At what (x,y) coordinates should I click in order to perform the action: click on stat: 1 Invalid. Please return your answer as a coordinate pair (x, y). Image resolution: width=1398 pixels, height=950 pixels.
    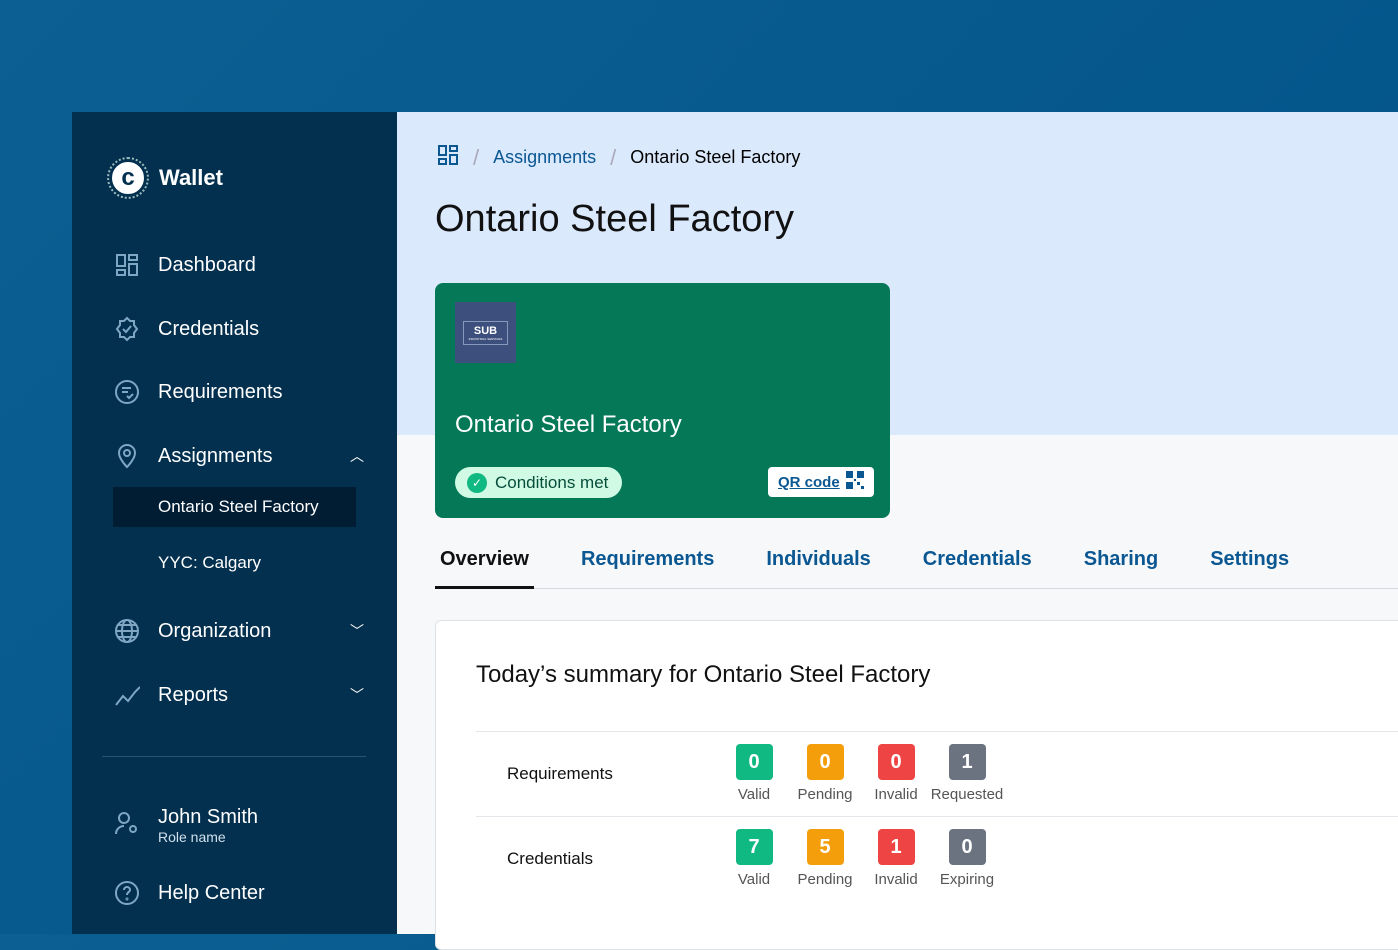
    Looking at the image, I should click on (896, 858).